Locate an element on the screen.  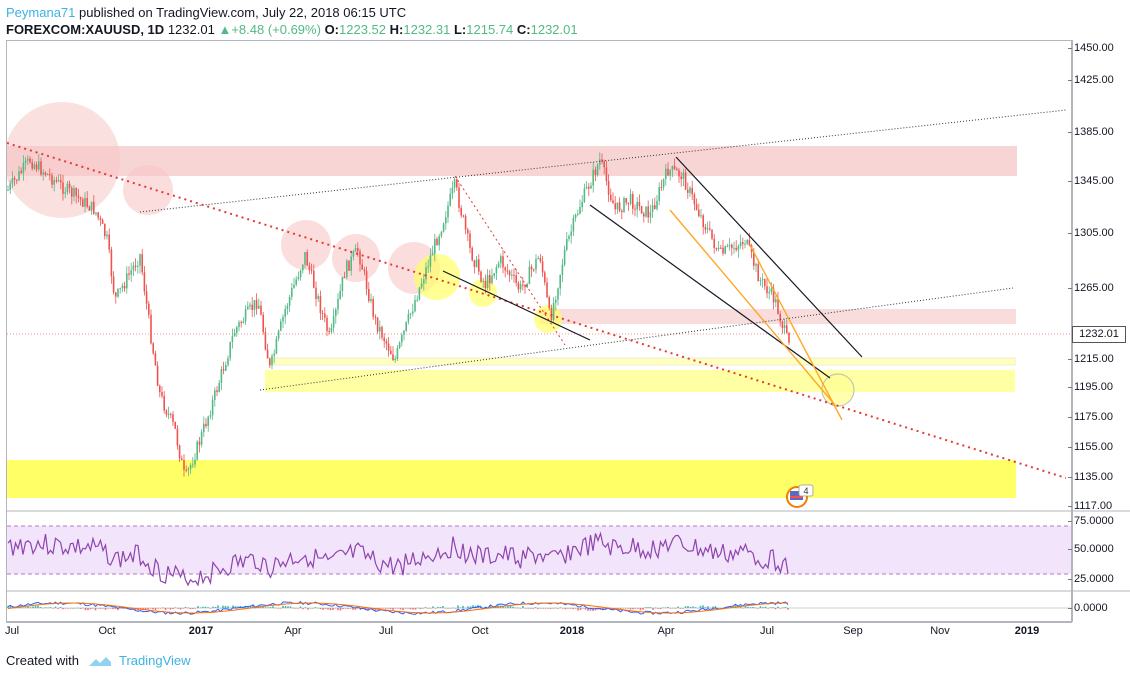
open-label: O: is located at coordinates (332, 29).